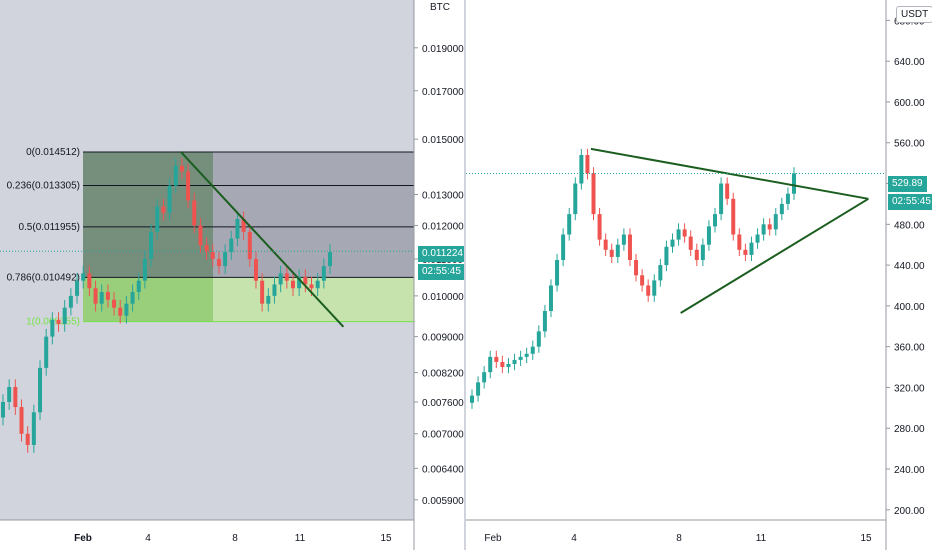  Describe the element at coordinates (53, 152) in the screenshot. I see `fib-level-label: 0(0.014512)` at that location.